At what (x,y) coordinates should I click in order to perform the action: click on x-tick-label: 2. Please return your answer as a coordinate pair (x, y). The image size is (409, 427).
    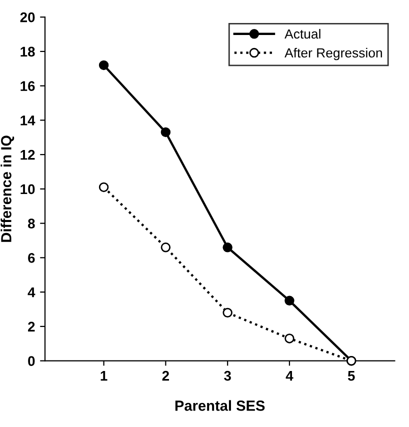
    Looking at the image, I should click on (165, 375).